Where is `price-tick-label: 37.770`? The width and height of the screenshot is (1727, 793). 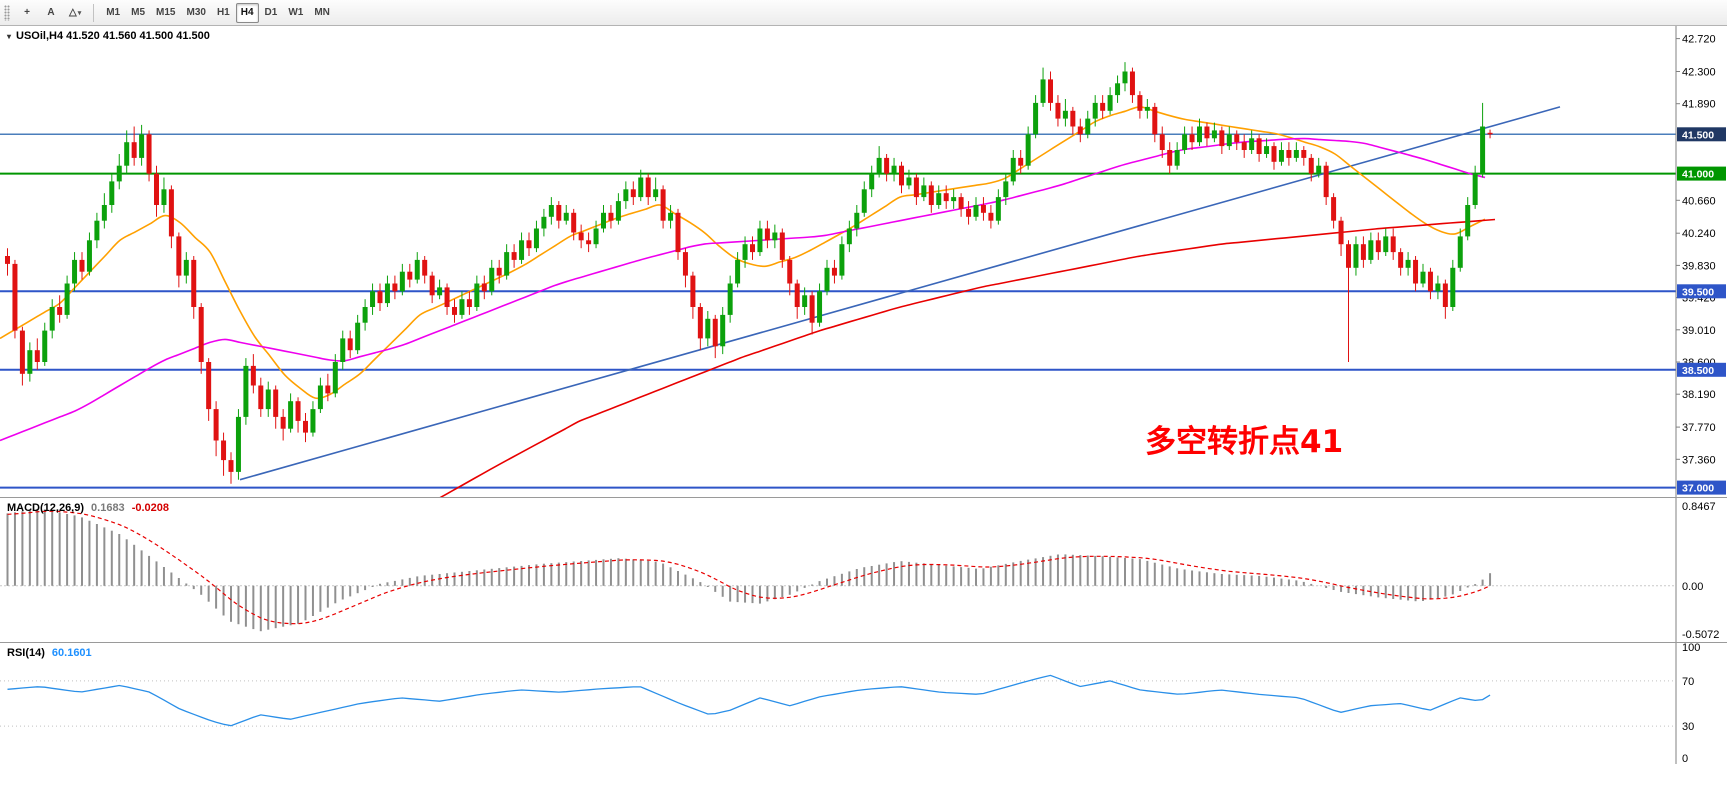
price-tick-label: 37.770 is located at coordinates (1699, 428).